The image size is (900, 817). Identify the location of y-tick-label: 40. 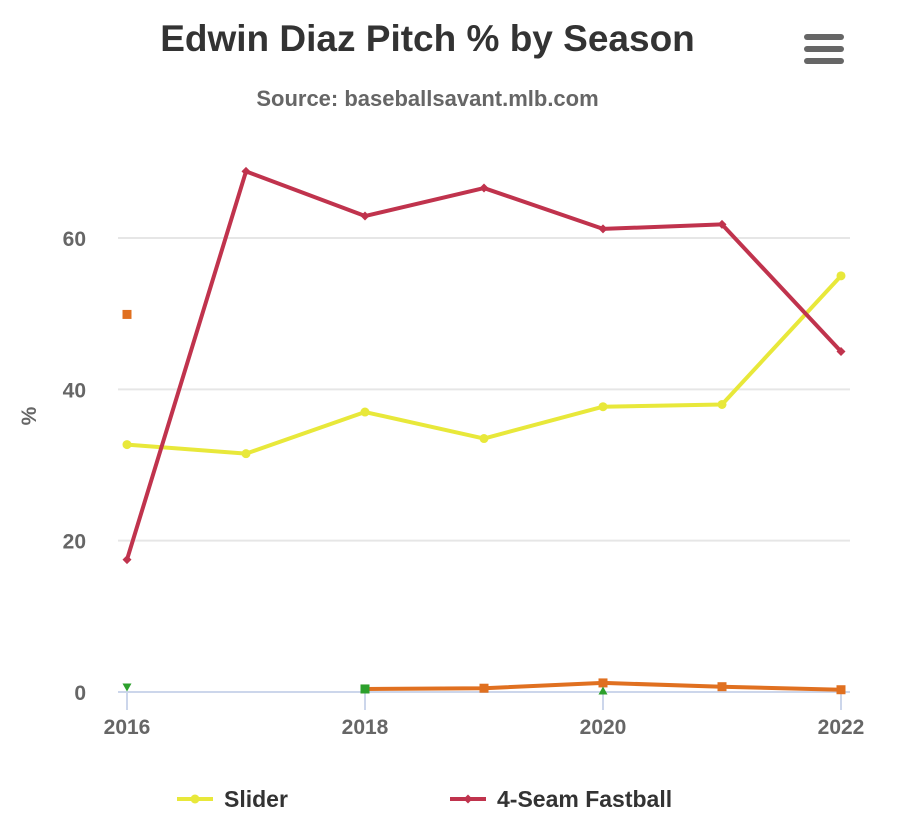
(74, 390).